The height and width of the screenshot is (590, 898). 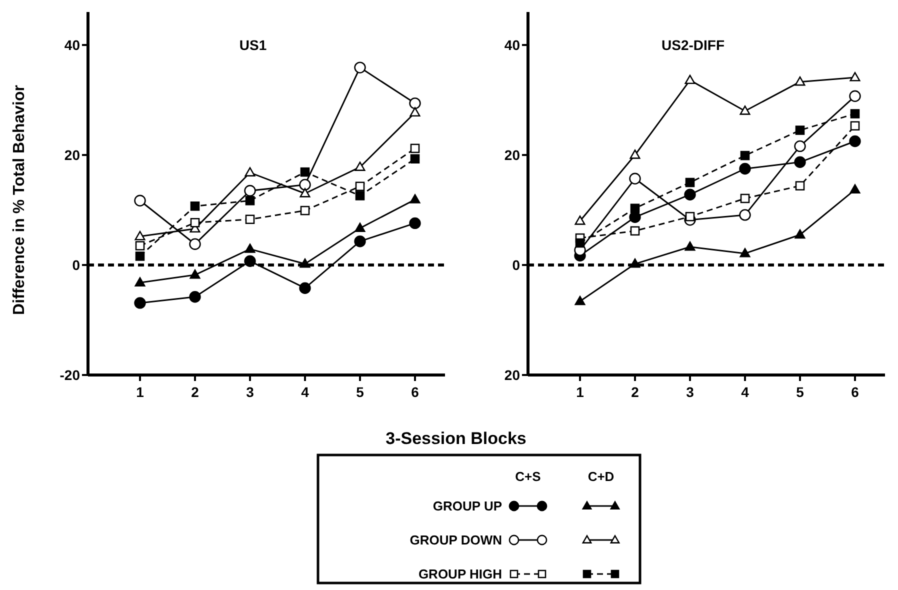 What do you see at coordinates (456, 540) in the screenshot?
I see `legend-label: GROUP DOWN` at bounding box center [456, 540].